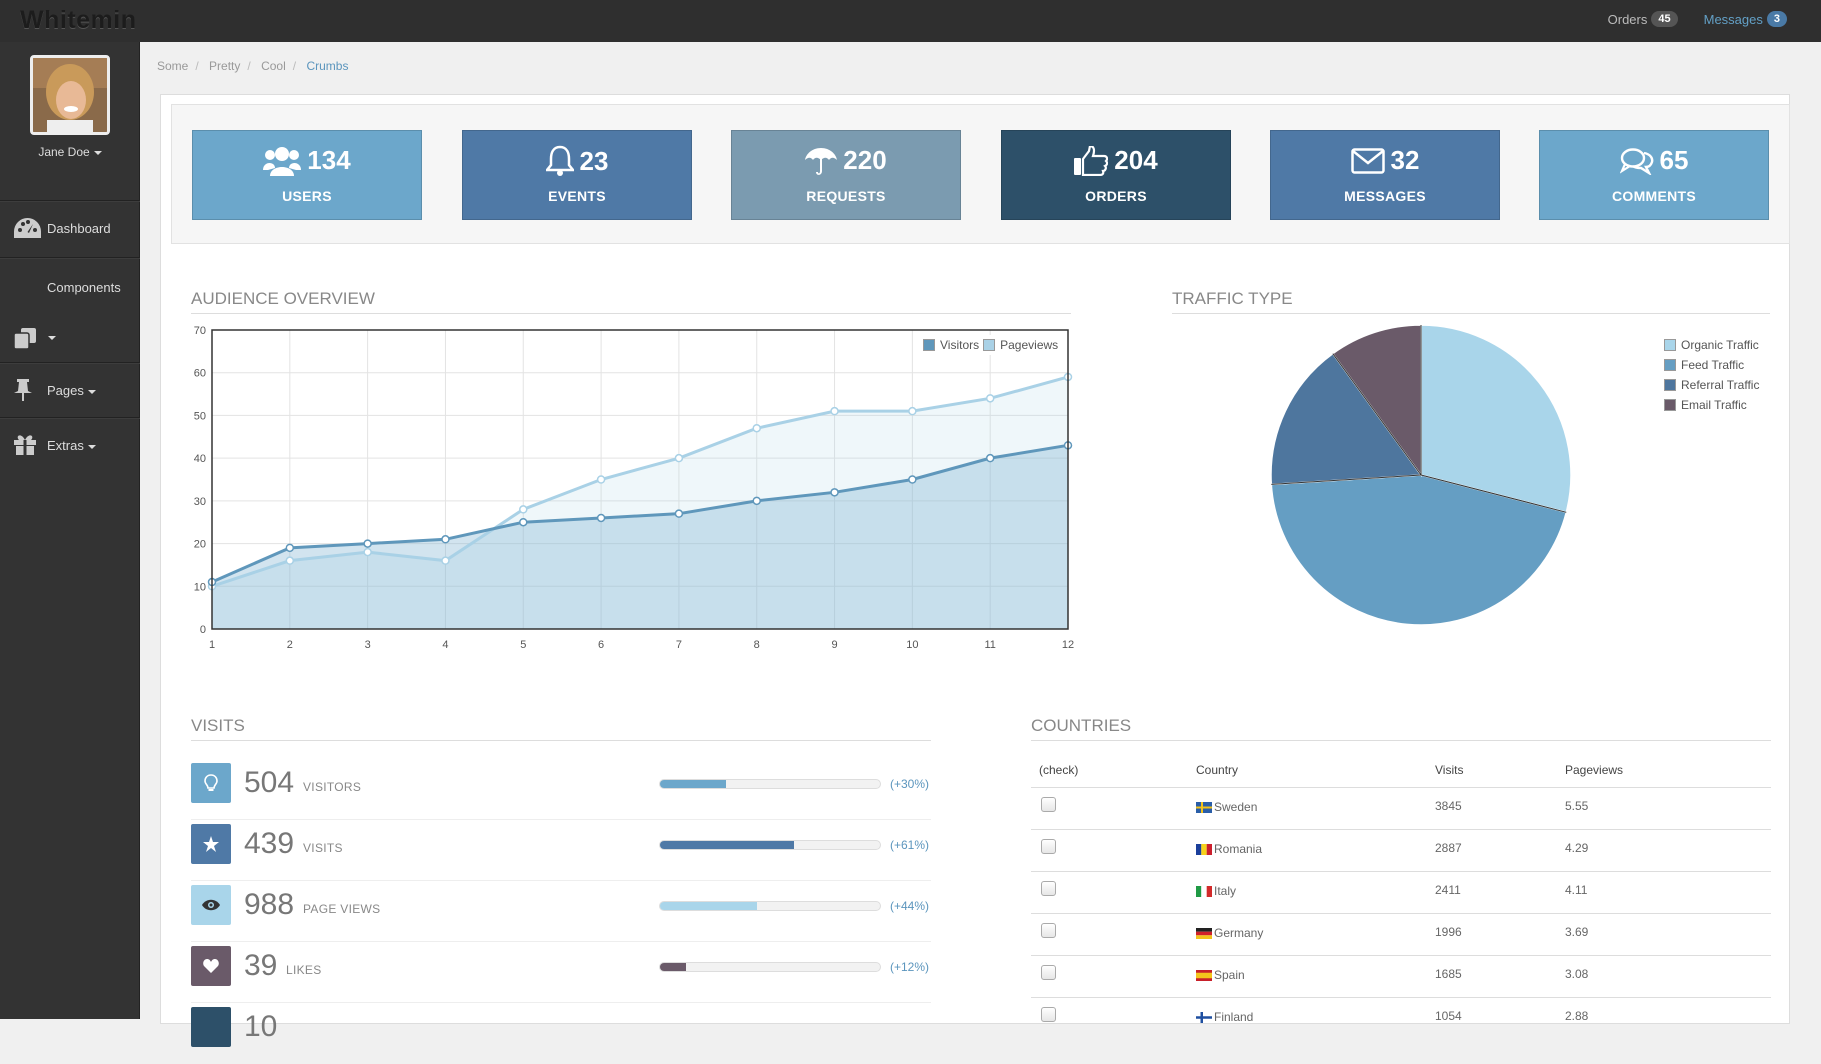 Image resolution: width=1821 pixels, height=1064 pixels. I want to click on visit-progress-fill, so click(693, 784).